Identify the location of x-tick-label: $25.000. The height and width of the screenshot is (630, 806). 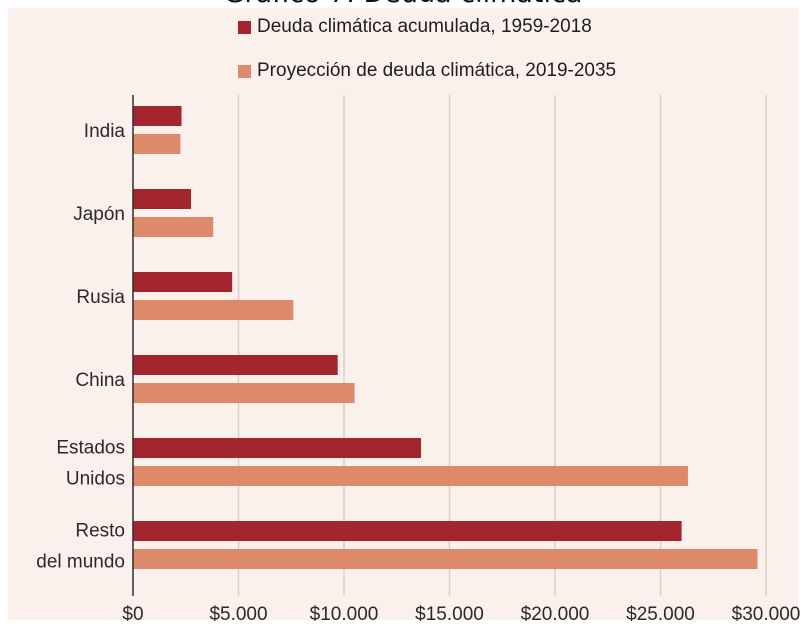
(660, 614).